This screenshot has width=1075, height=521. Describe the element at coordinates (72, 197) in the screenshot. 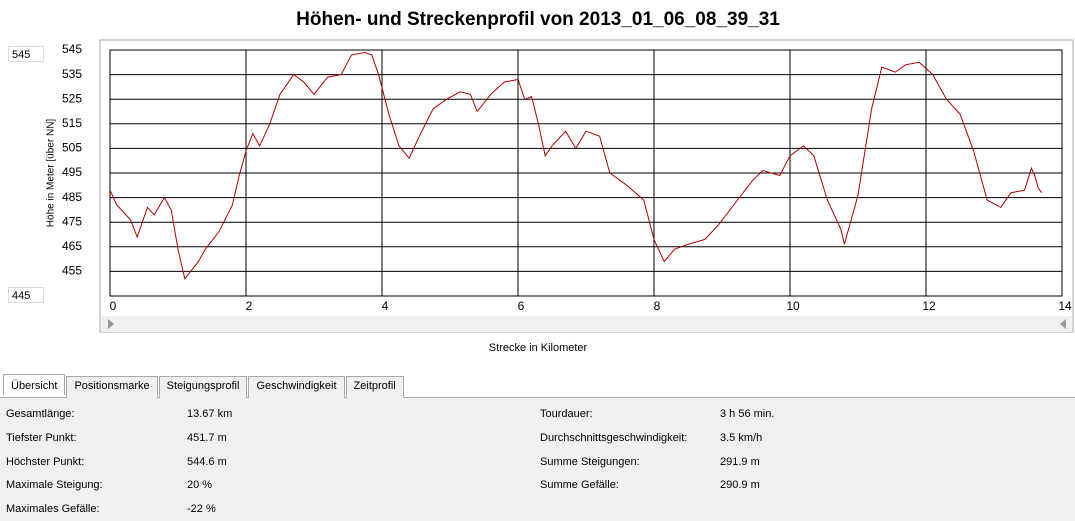

I see `y-tick-label: 485` at that location.